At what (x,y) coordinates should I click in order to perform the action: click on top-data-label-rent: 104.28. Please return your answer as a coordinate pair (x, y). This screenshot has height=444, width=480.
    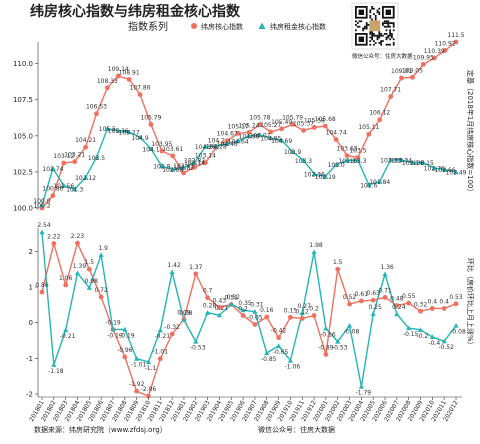
    Looking at the image, I should click on (216, 147).